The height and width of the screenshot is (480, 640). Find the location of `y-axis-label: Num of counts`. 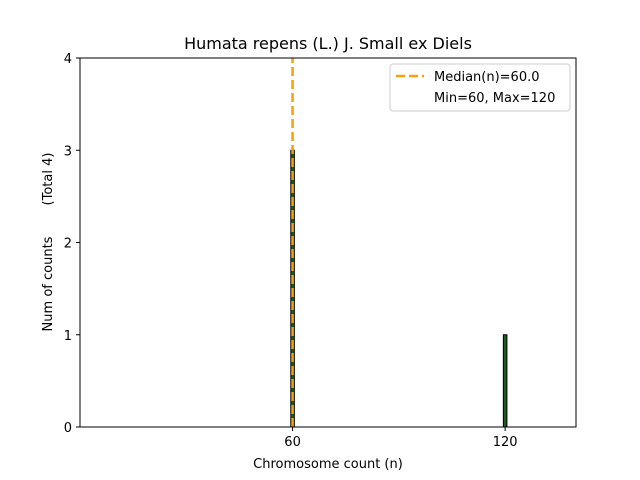

y-axis-label: Num of counts is located at coordinates (48, 283).